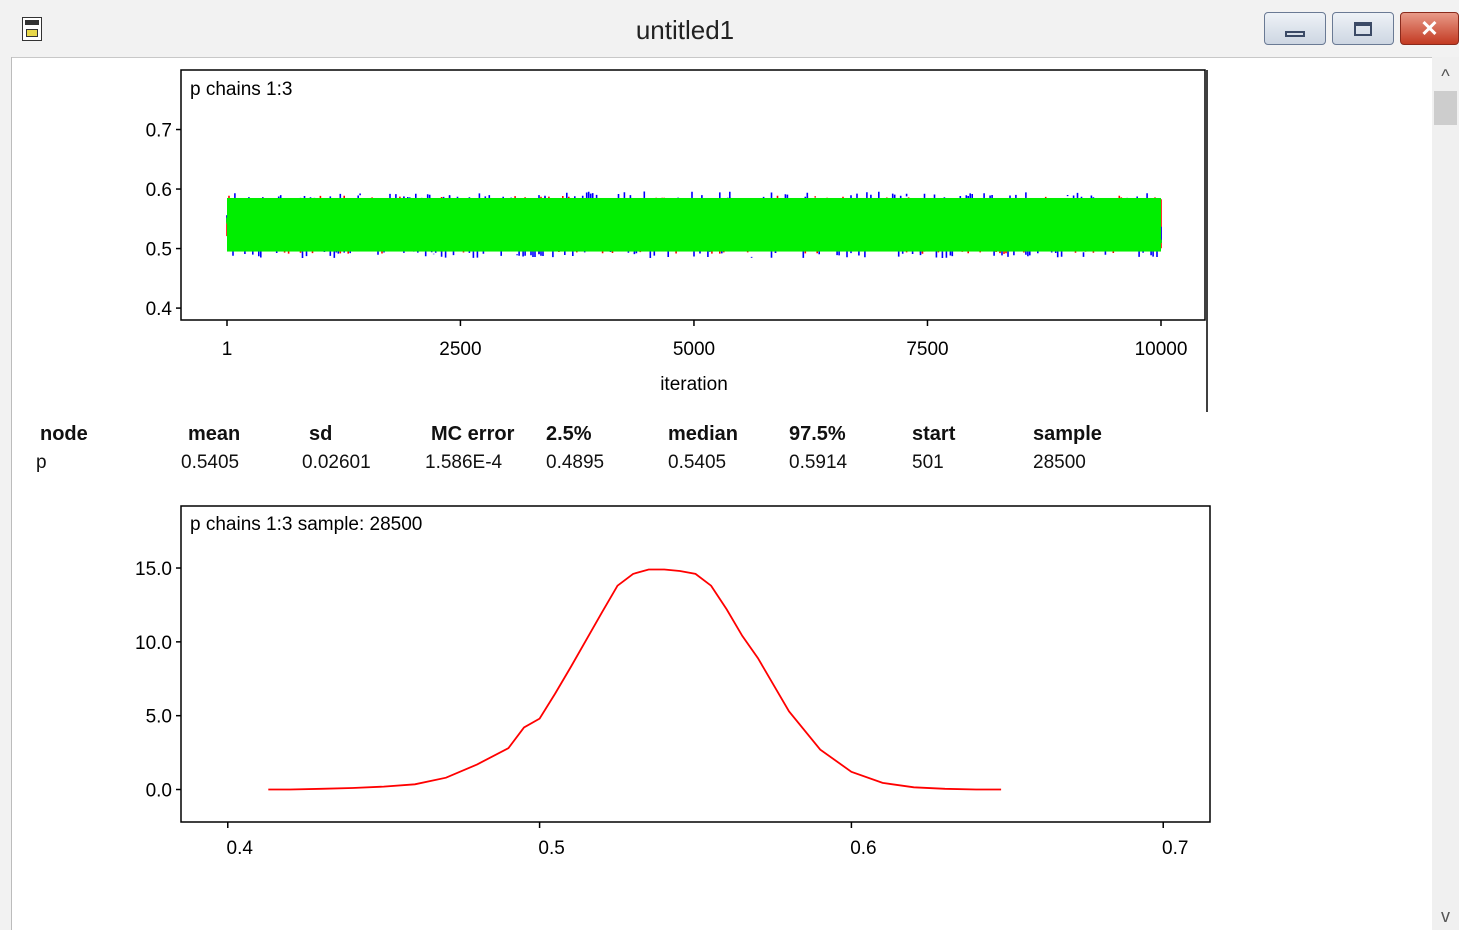 The width and height of the screenshot is (1459, 930). What do you see at coordinates (159, 791) in the screenshot?
I see `density-y-tick-label: 0.0` at bounding box center [159, 791].